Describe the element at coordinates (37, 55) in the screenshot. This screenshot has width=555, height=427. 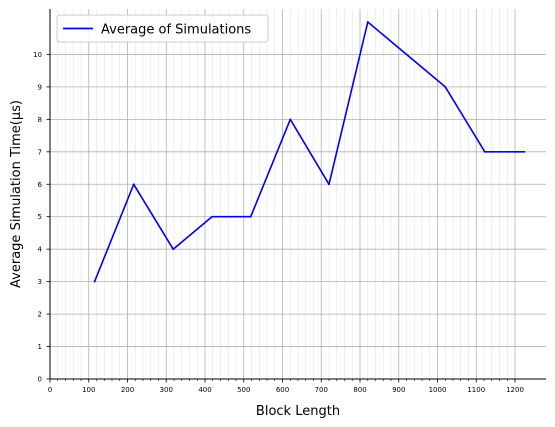
I see `y-tick-label: 10` at that location.